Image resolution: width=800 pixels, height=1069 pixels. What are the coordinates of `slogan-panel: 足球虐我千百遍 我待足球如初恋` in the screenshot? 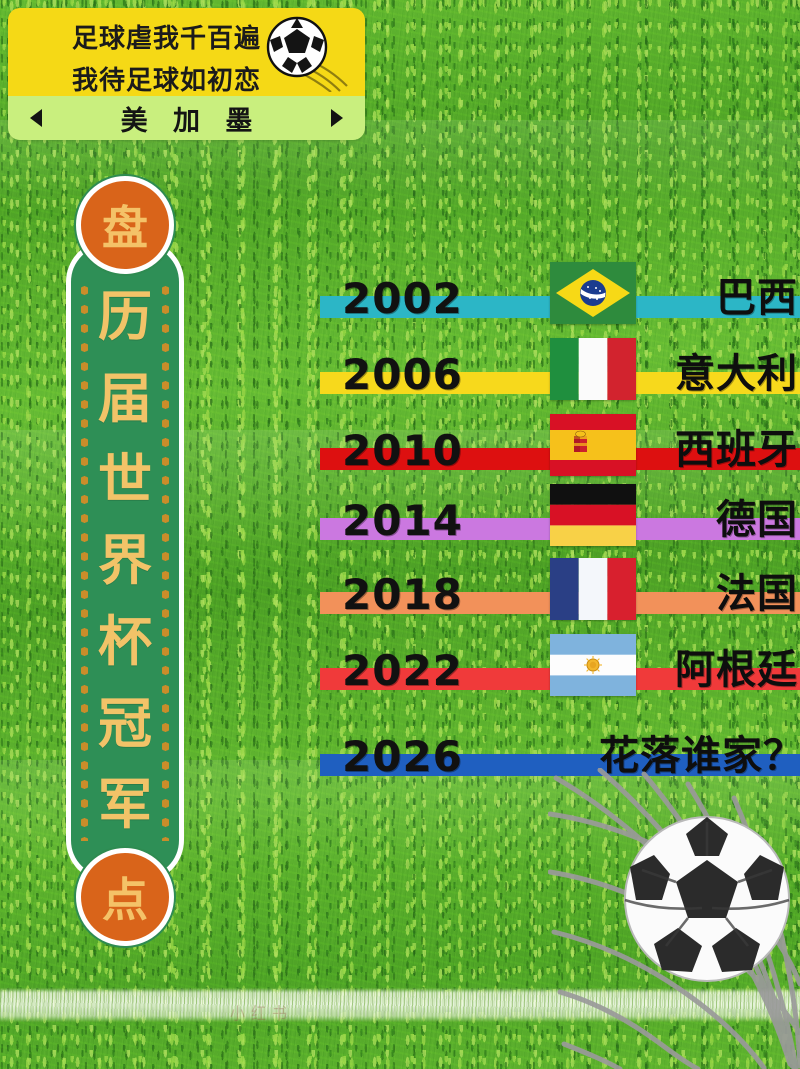 It's located at (186, 52).